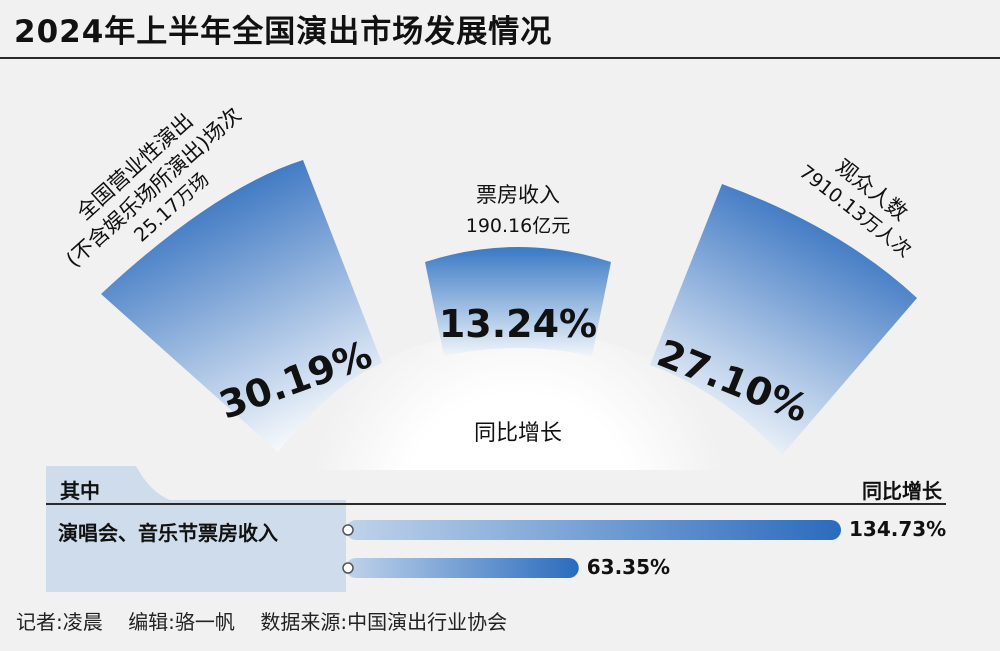  I want to click on footer: 记者:凌晨 编辑:骆一帆 数据来源:中国演出行业协会, so click(261, 620).